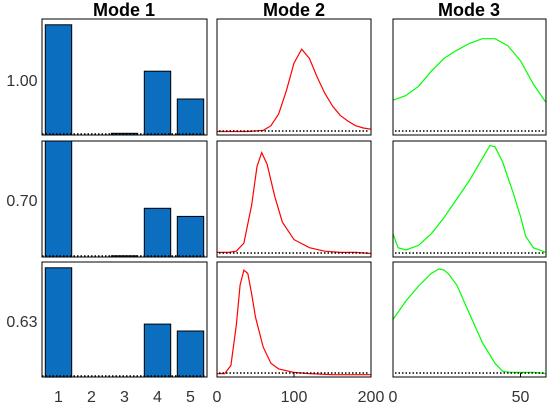 This screenshot has width=560, height=420. I want to click on x-tick-labels: 1 2 3 4 5 0 100 200 0 50, so click(291, 397).